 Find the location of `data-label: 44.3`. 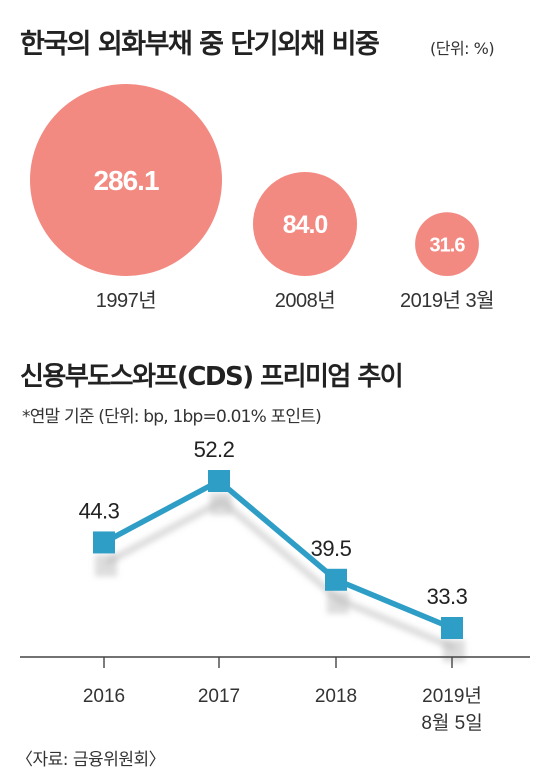

data-label: 44.3 is located at coordinates (99, 510).